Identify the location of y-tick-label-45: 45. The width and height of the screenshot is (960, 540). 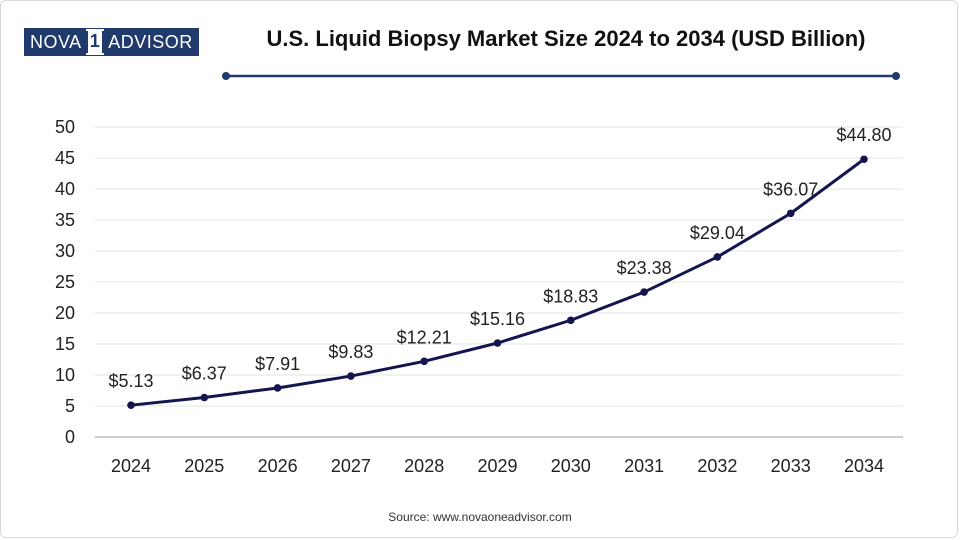
(65, 158).